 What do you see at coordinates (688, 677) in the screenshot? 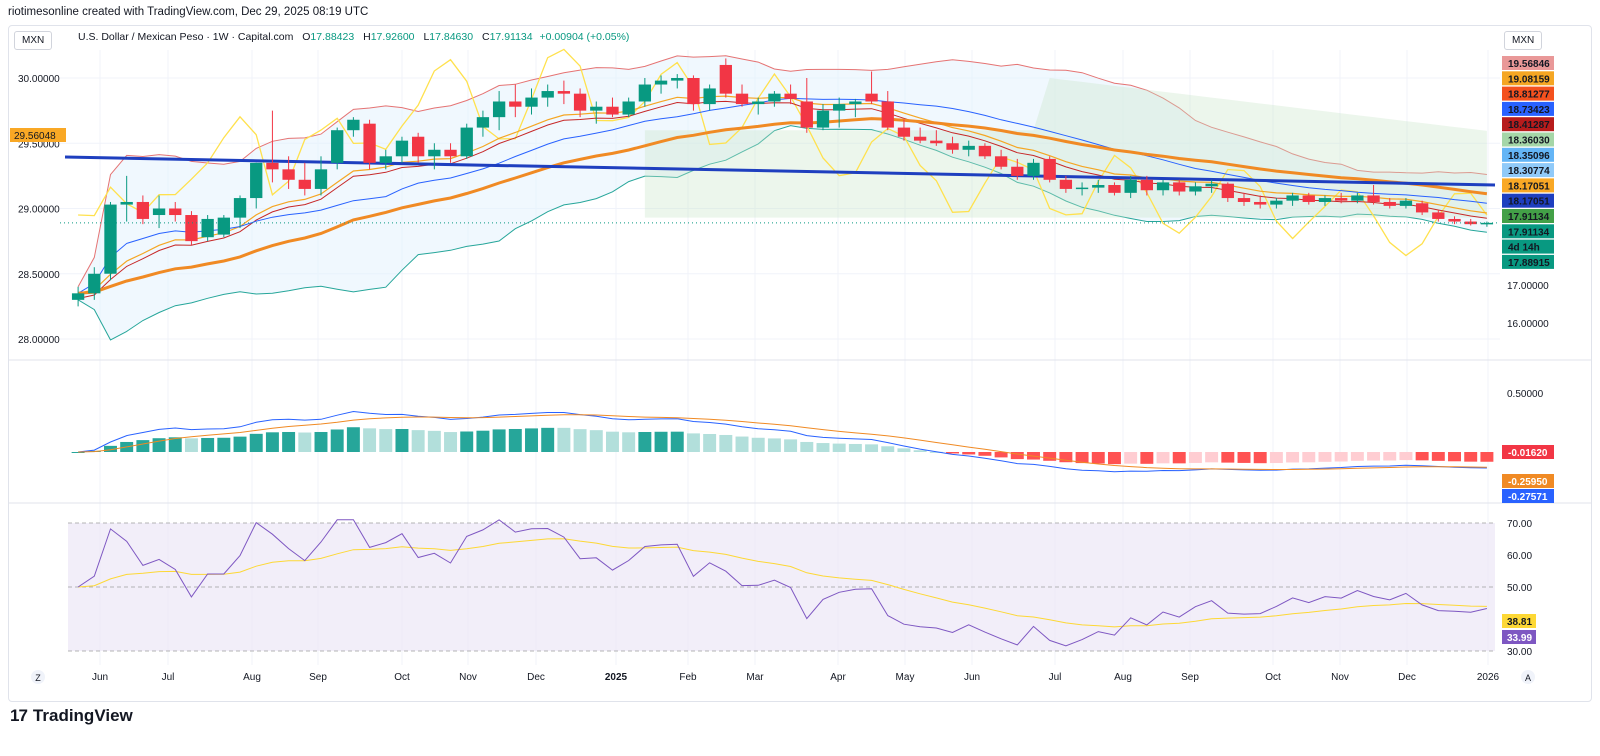
I see `x-axis-label: Feb` at bounding box center [688, 677].